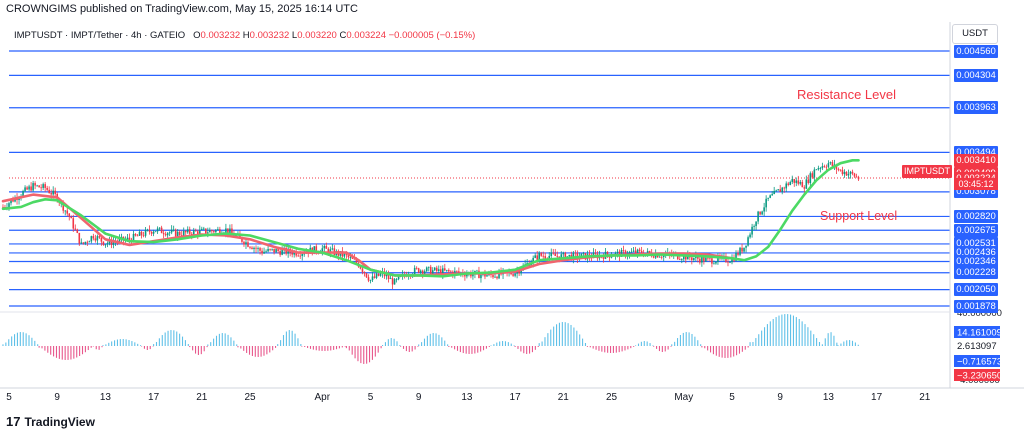 The height and width of the screenshot is (436, 1024). I want to click on x-tick-label: 9, so click(780, 397).